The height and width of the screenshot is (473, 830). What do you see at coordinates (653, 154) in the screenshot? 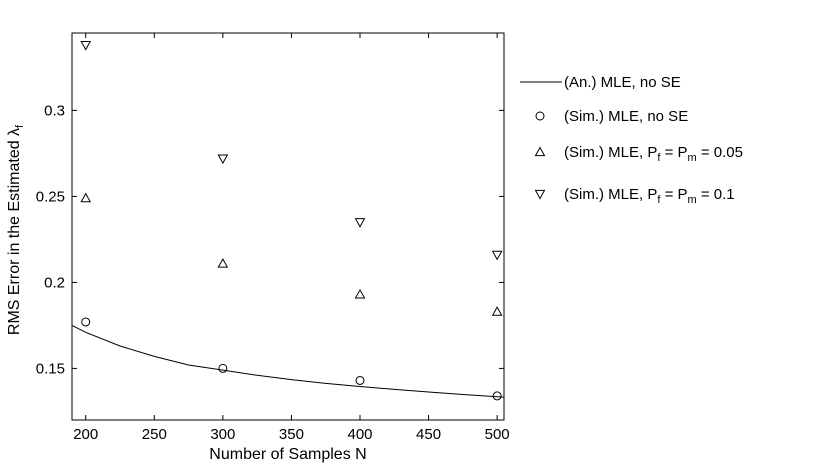
I see `legend-entry-label: (Sim.) MLE, Pf = Pm = 0.05` at bounding box center [653, 154].